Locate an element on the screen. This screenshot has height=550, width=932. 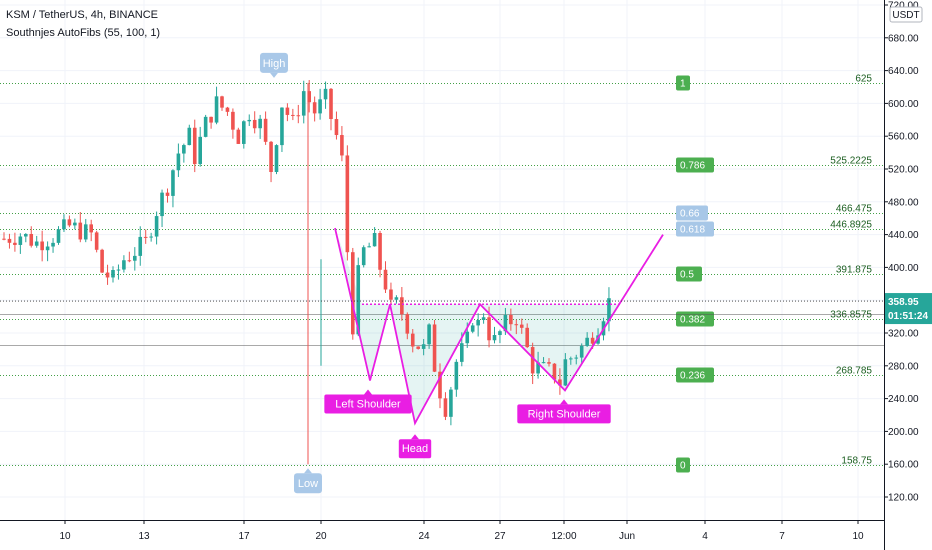
pattern-label: Head is located at coordinates (415, 446).